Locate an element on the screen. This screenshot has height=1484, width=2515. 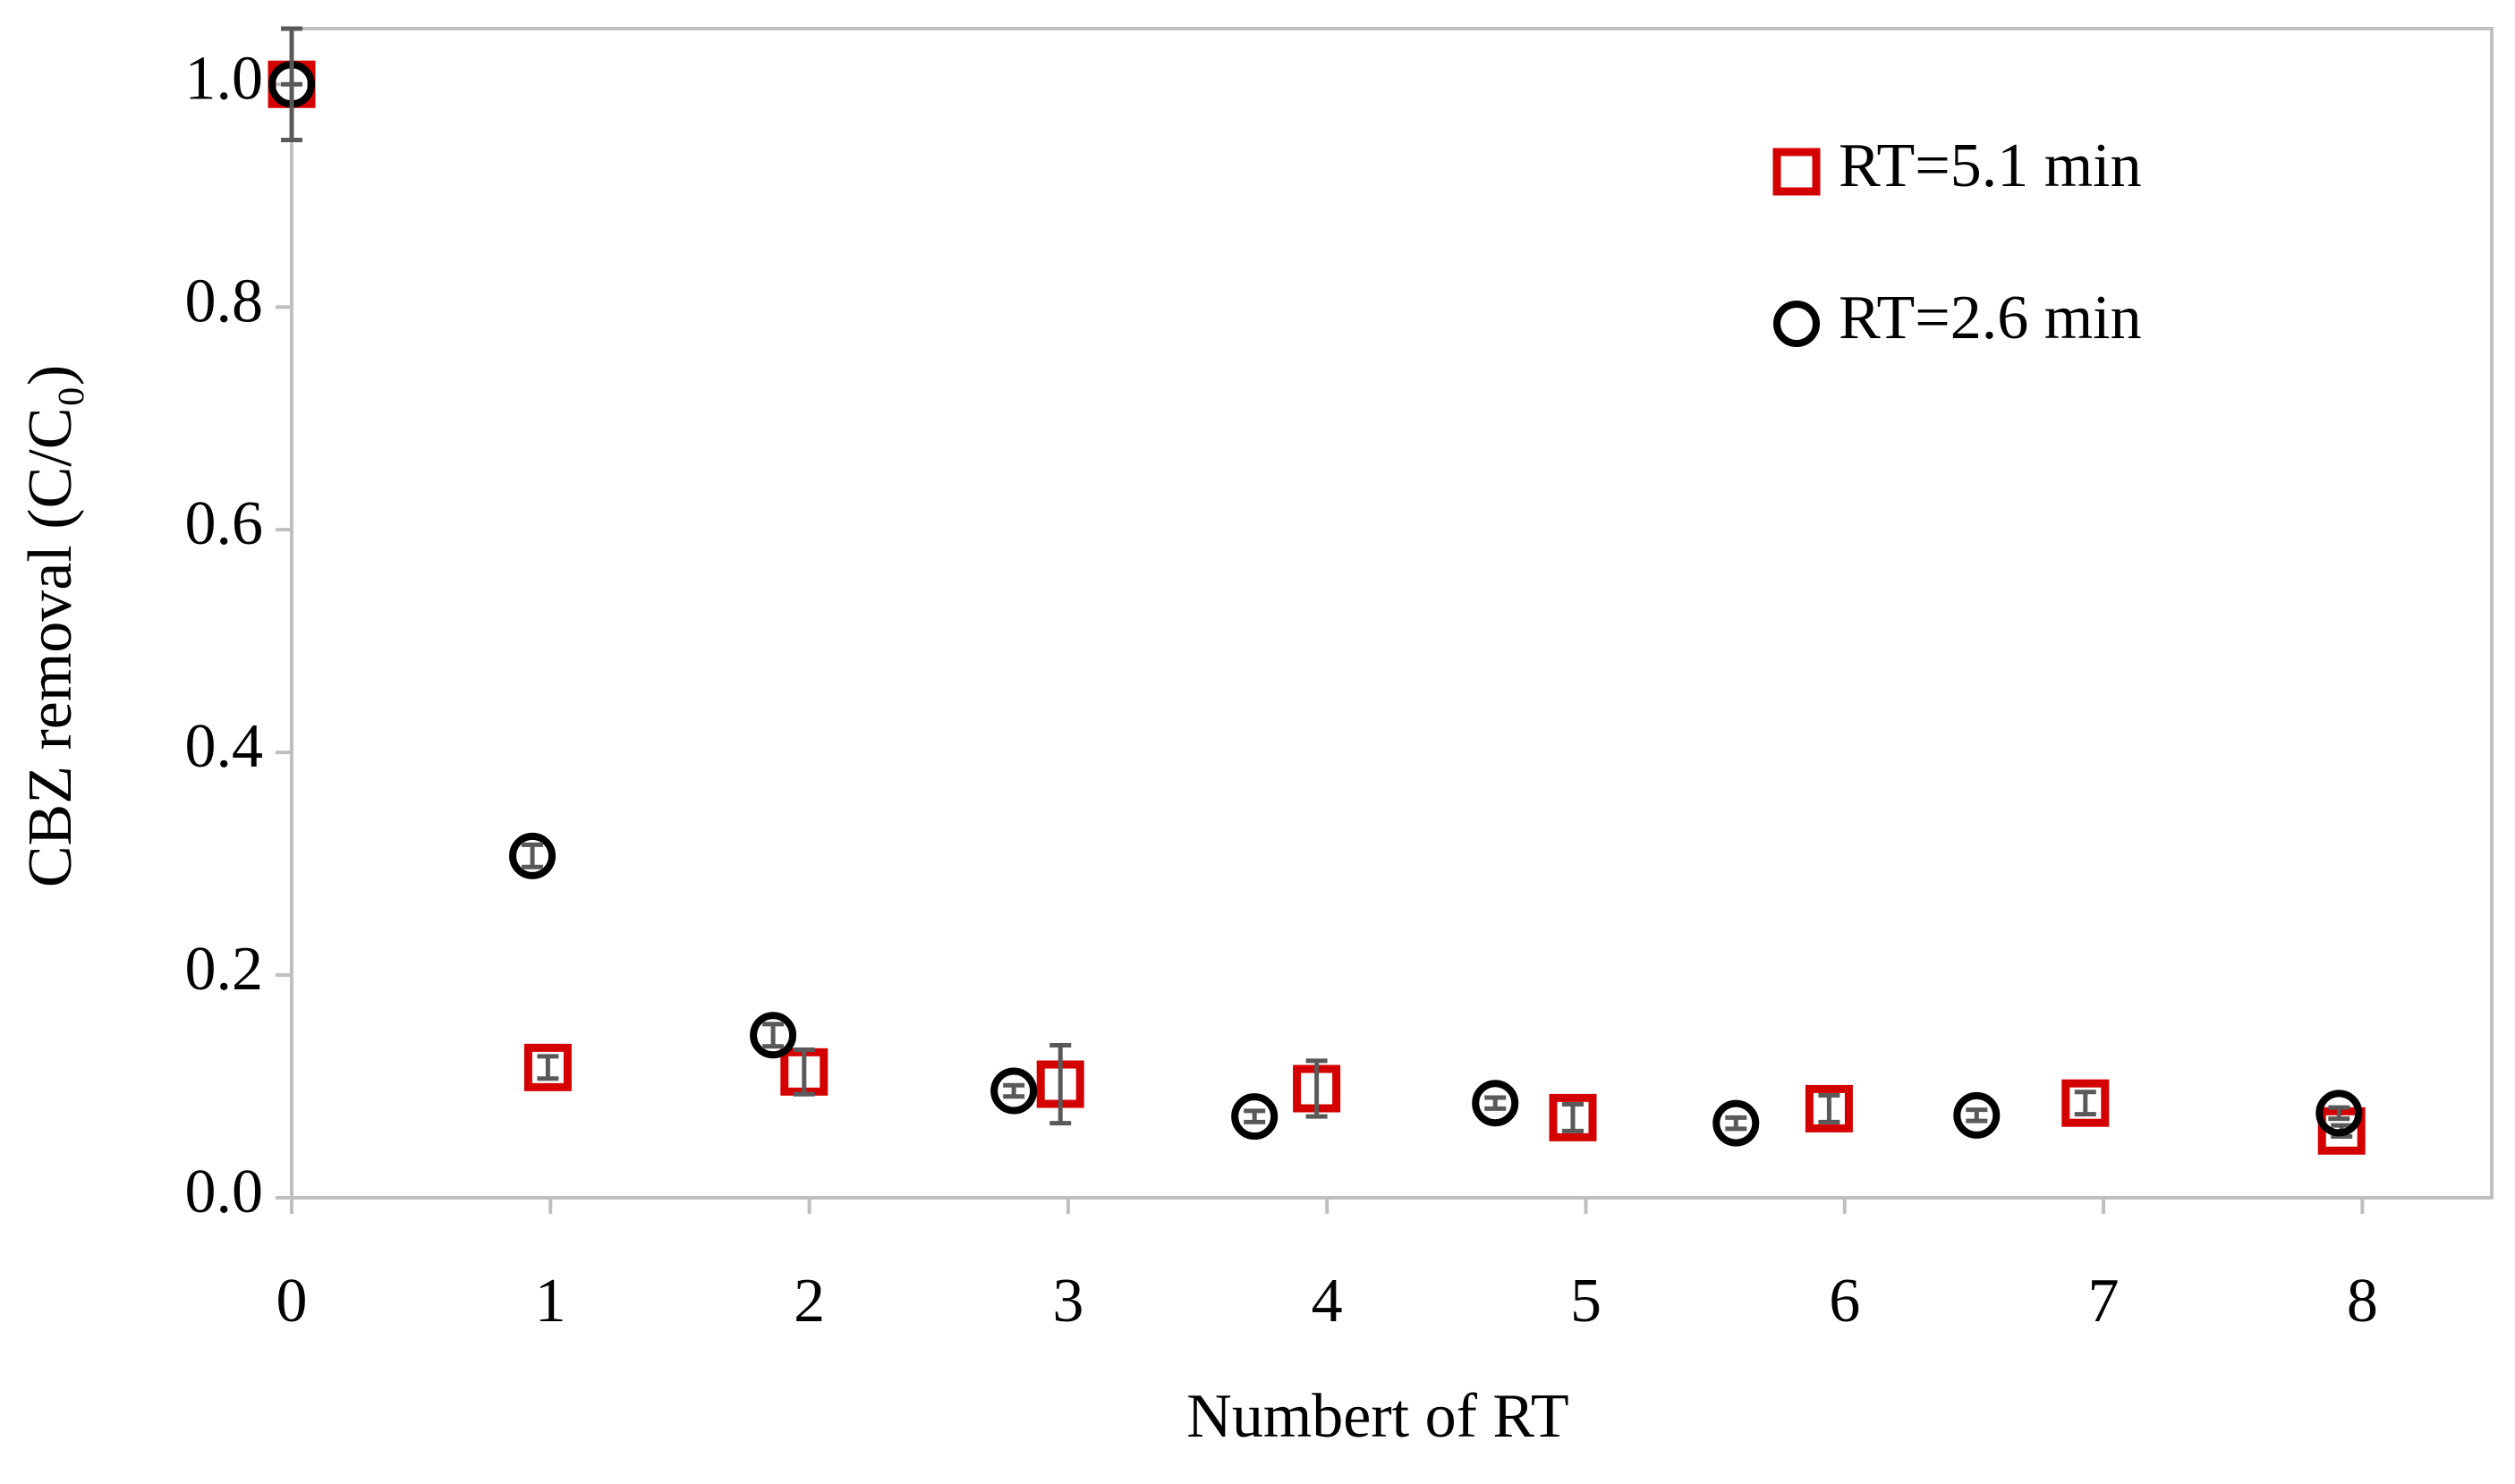
legend-label: RT=5.1 min is located at coordinates (1991, 165).